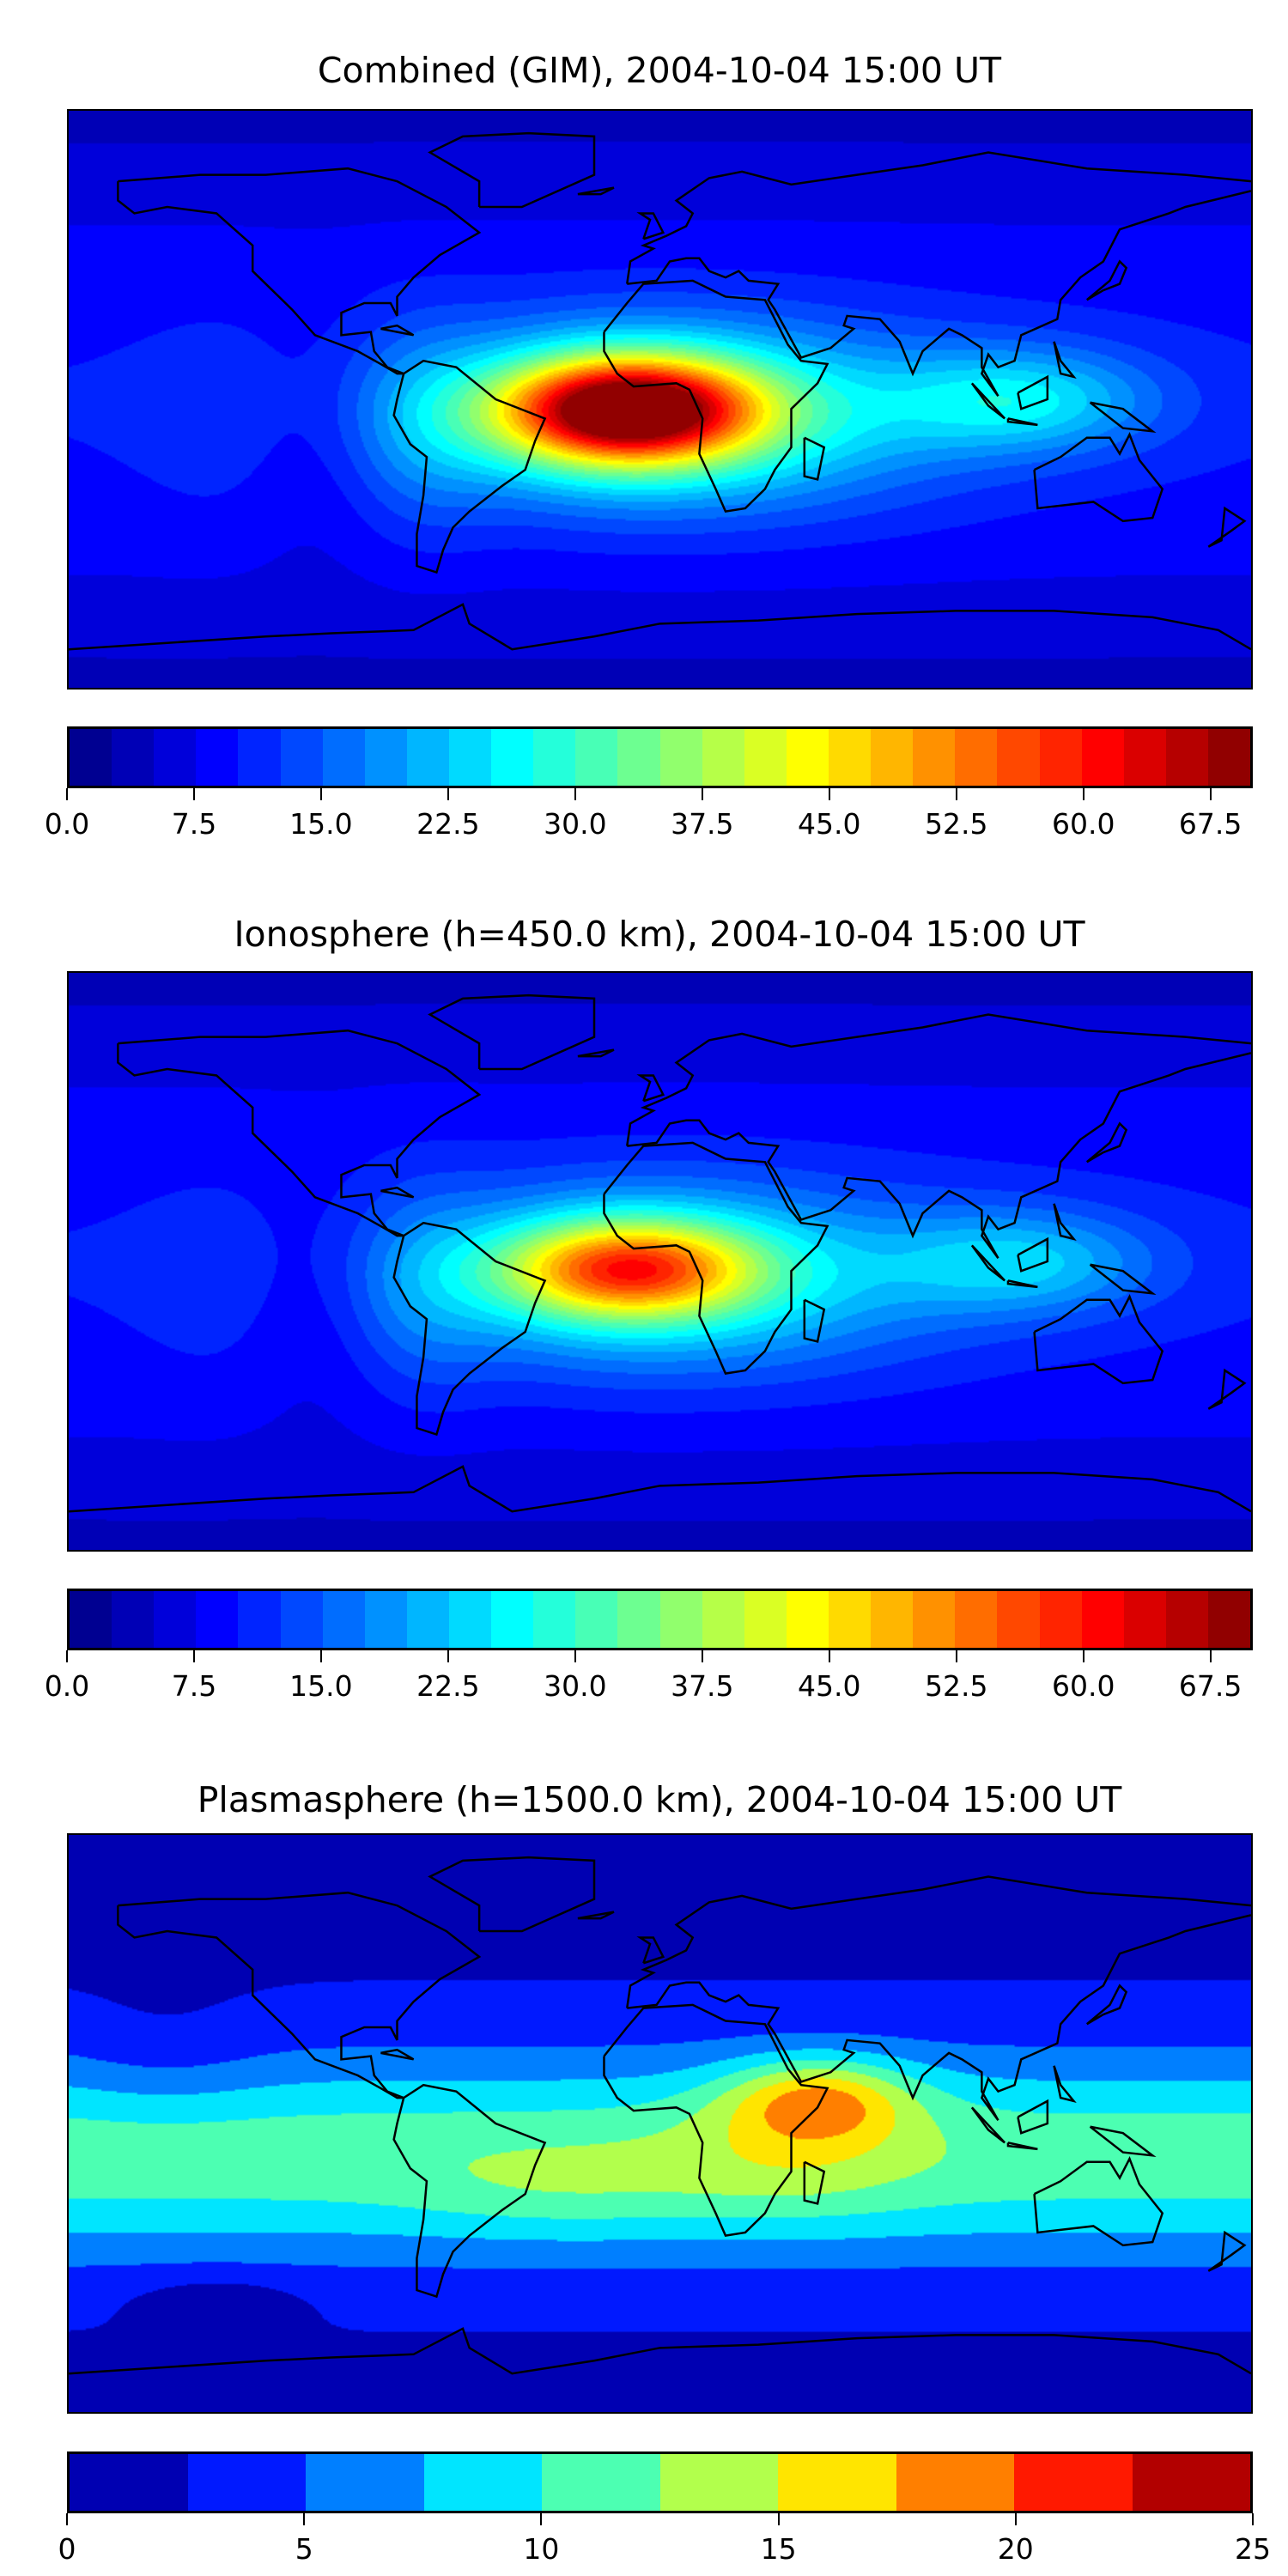 The image size is (1288, 2576). I want to click on colorbar-ticks-combined: 0.0 7.5 15.0 22.5 30.0 37.5 45.0 52.5 60.0 67.5, so click(649, 814).